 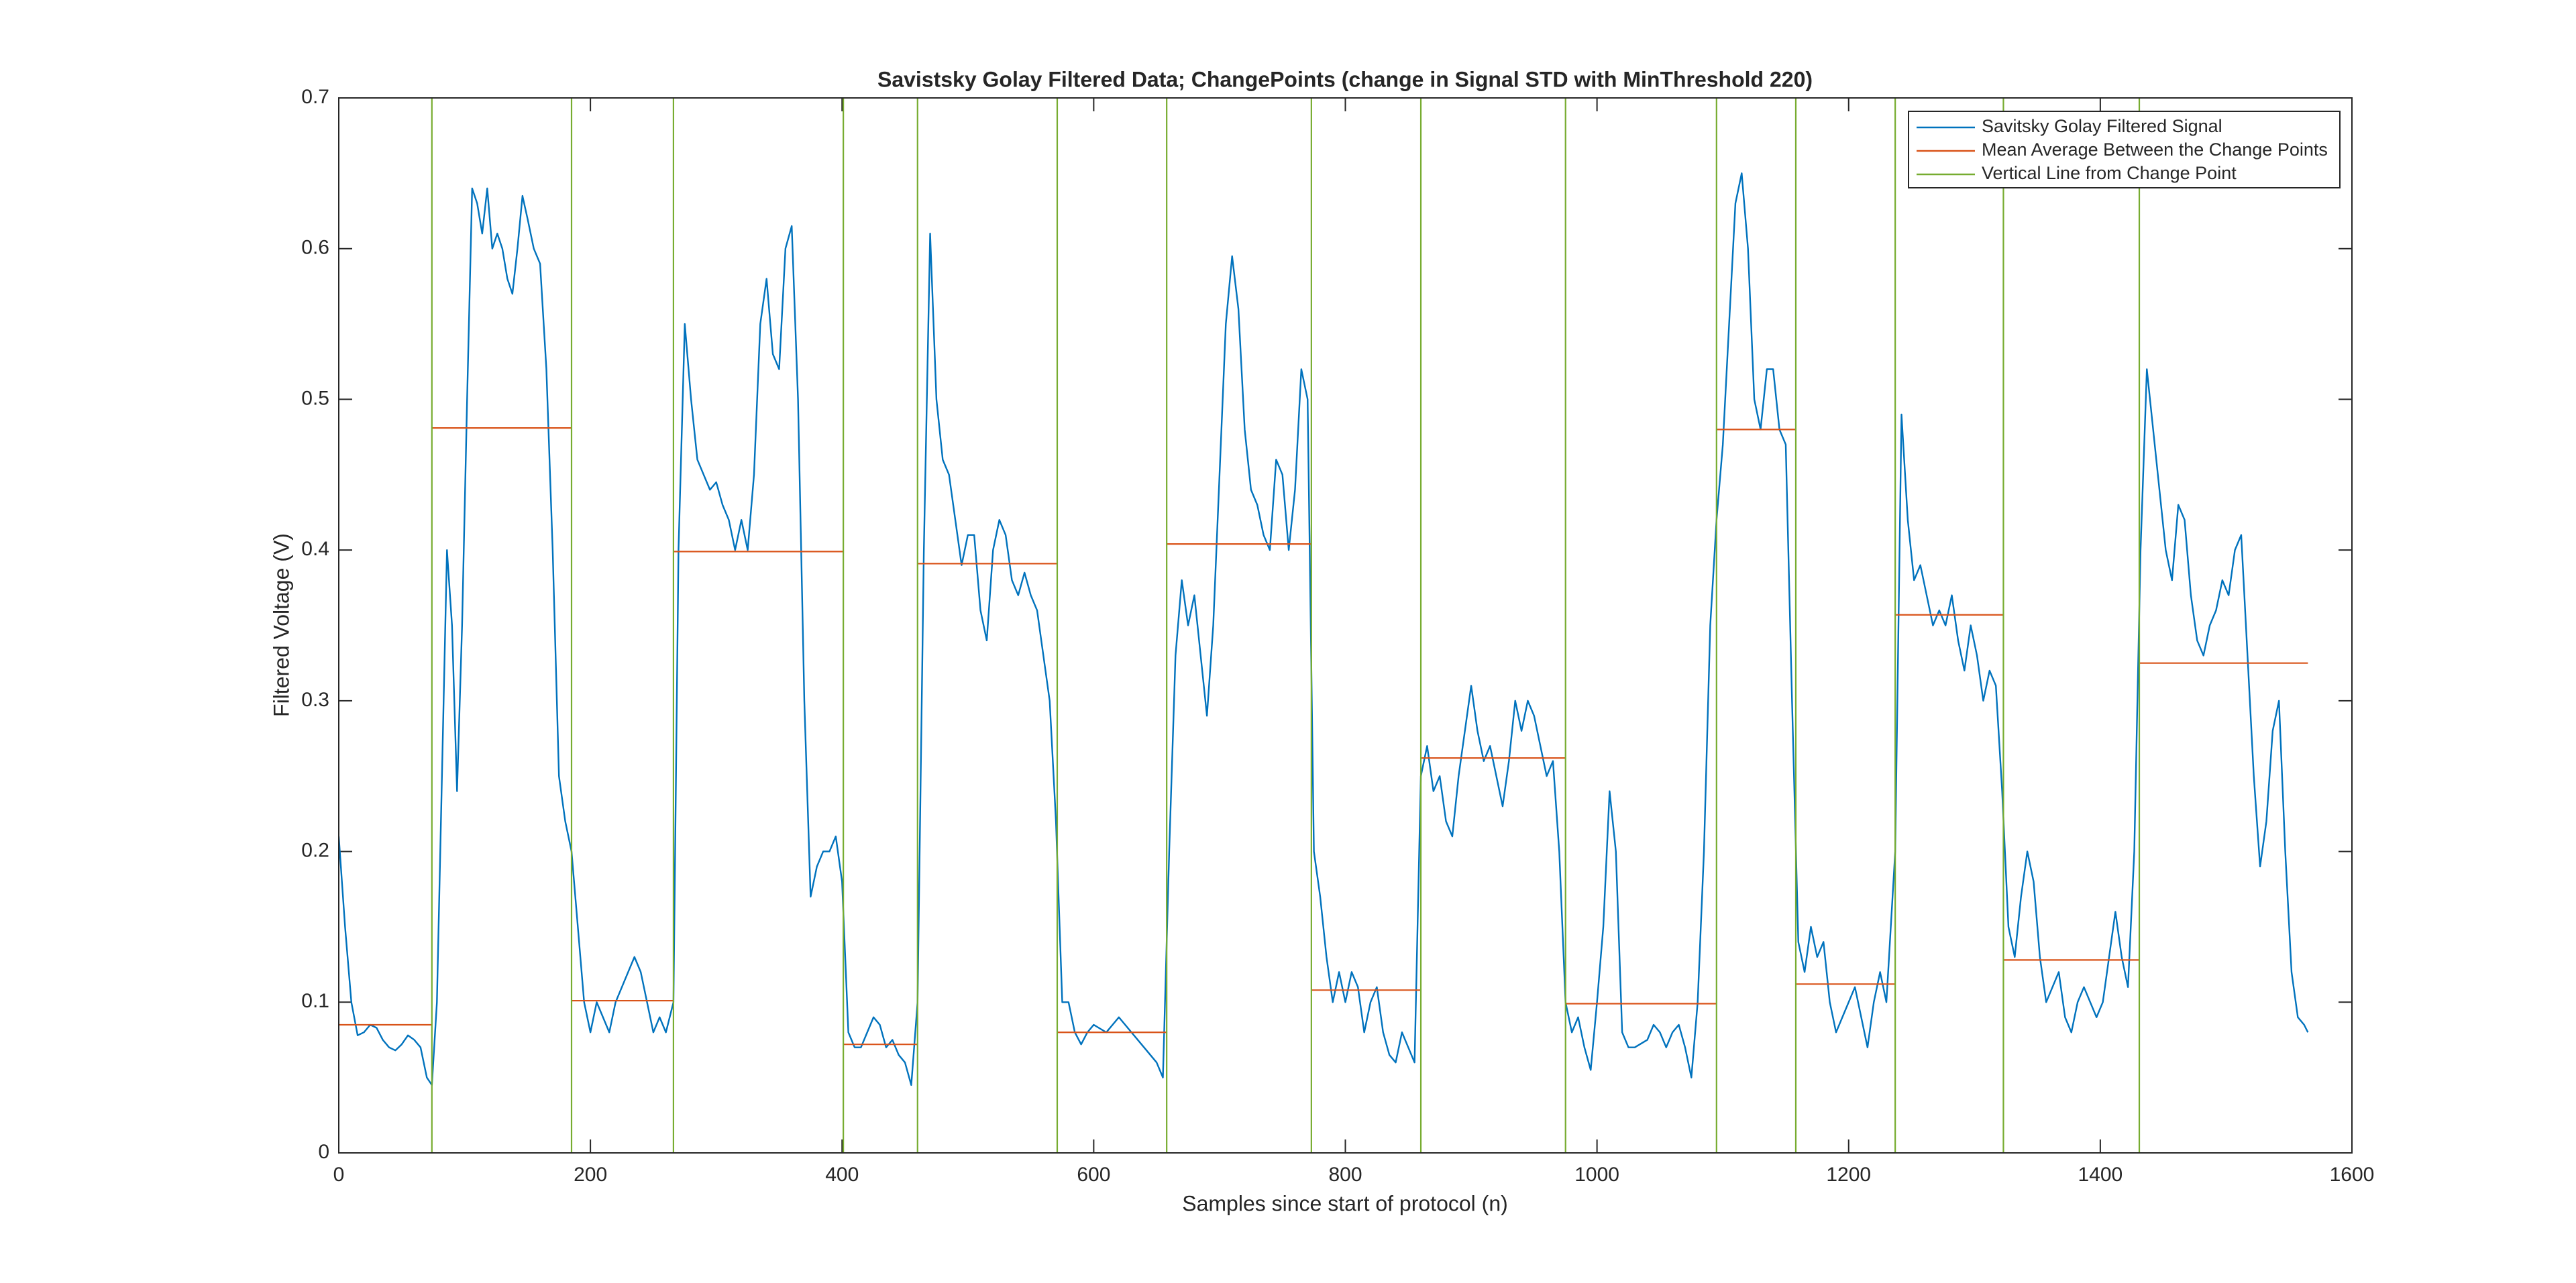 I want to click on y-tick-label: 0.1, so click(x=315, y=1001).